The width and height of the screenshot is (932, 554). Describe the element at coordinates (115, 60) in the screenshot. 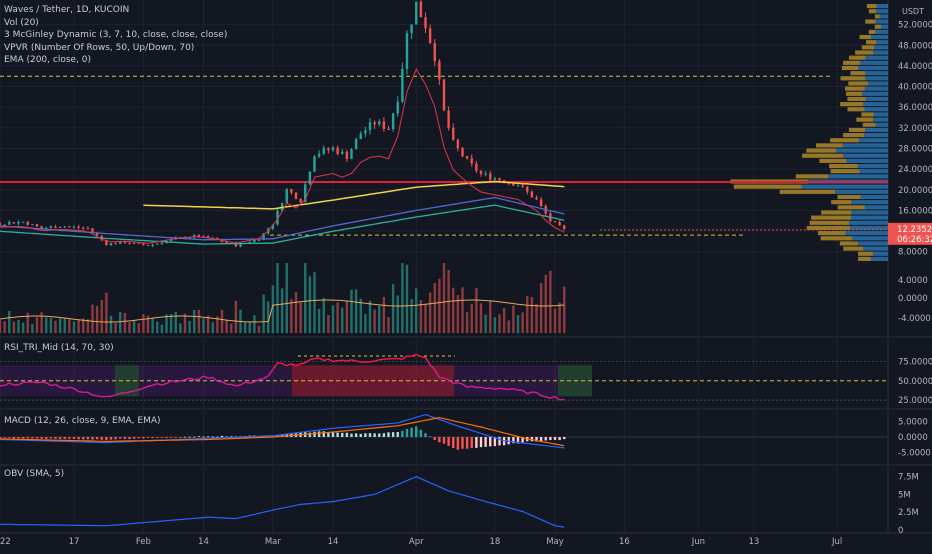

I see `indicator-ema: EMA (200, close, 0)` at that location.